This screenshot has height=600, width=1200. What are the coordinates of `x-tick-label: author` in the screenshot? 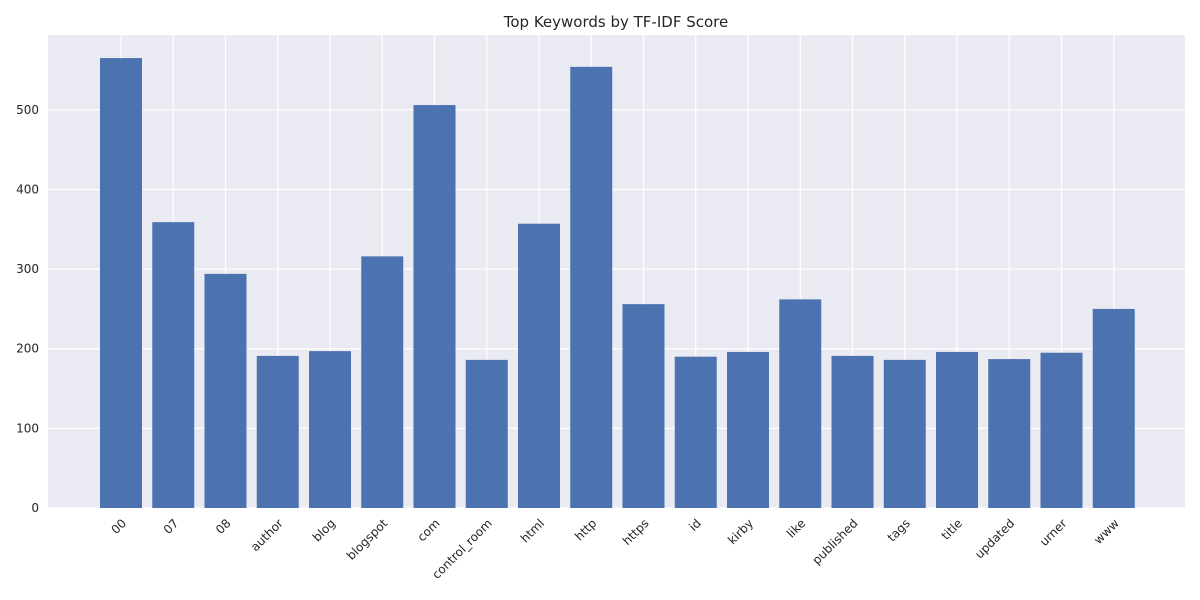 It's located at (267, 535).